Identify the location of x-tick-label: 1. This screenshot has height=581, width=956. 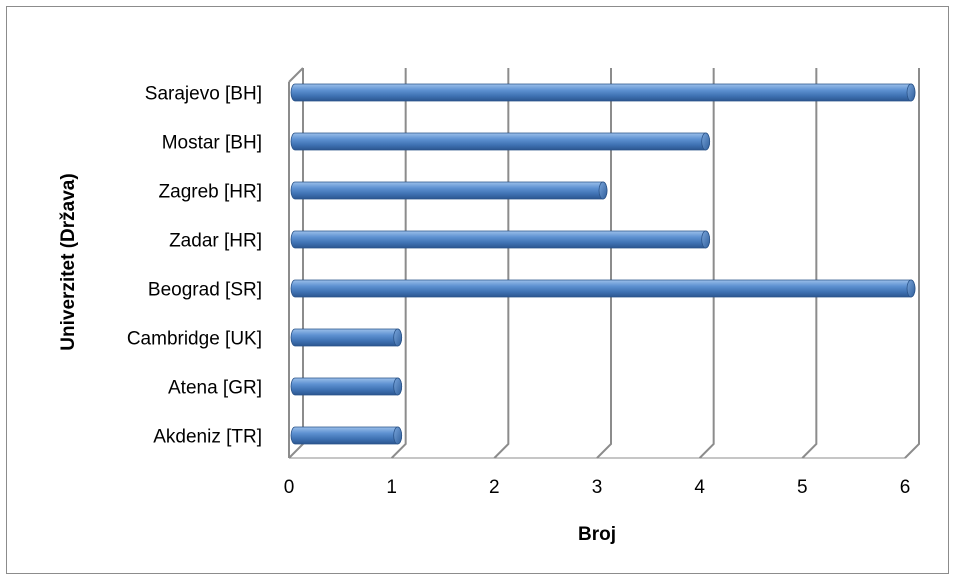
(391, 487).